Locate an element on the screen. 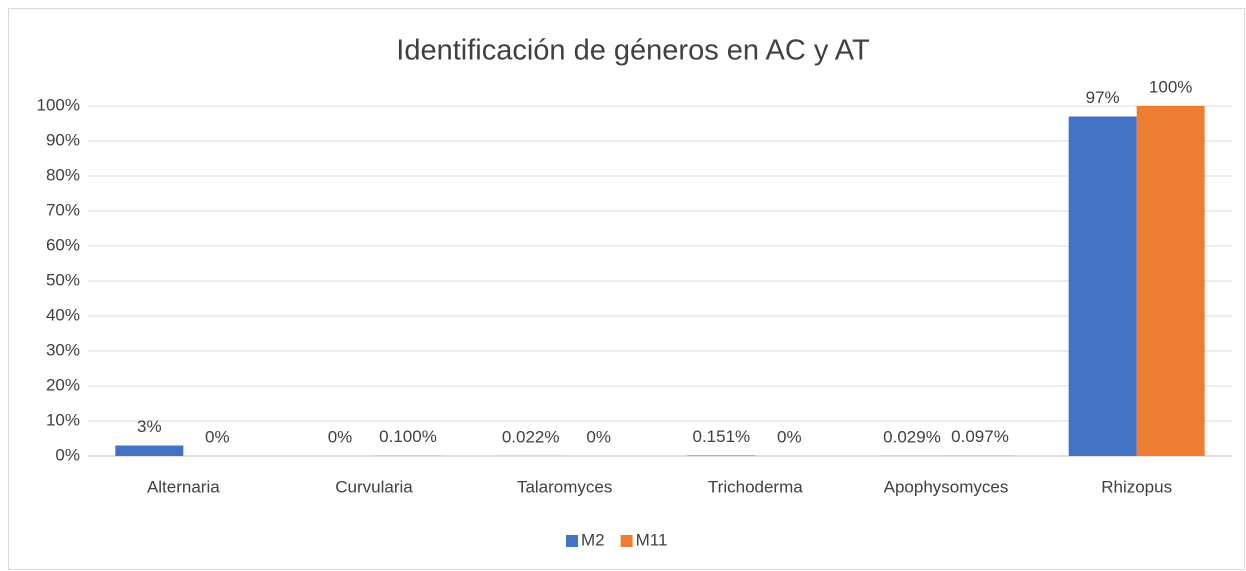 This screenshot has height=571, width=1246. y-tick-label: 10% is located at coordinates (63, 419).